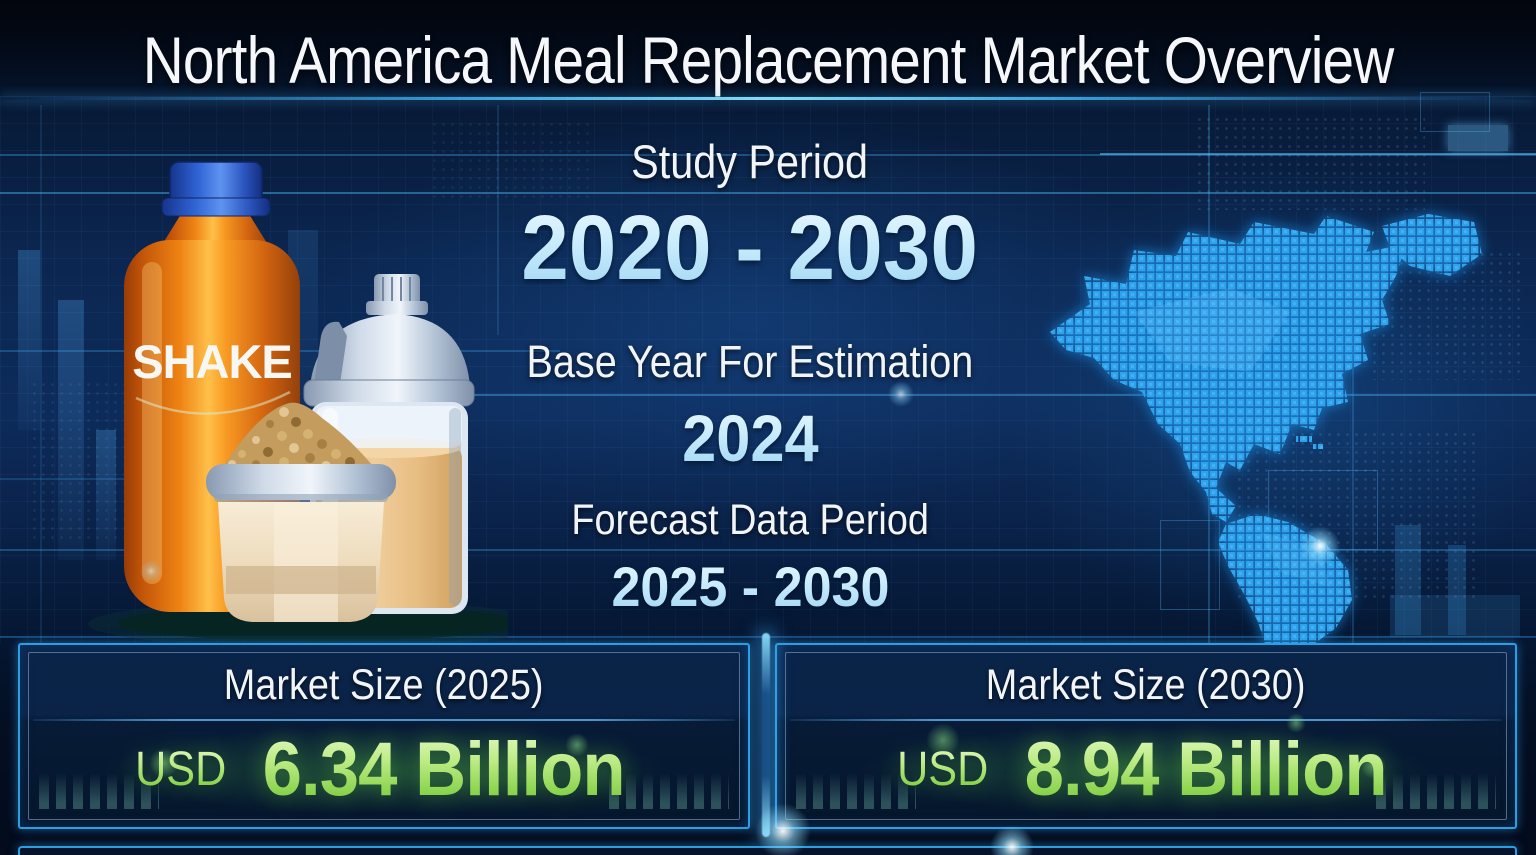  What do you see at coordinates (213, 402) in the screenshot?
I see `label-curve` at bounding box center [213, 402].